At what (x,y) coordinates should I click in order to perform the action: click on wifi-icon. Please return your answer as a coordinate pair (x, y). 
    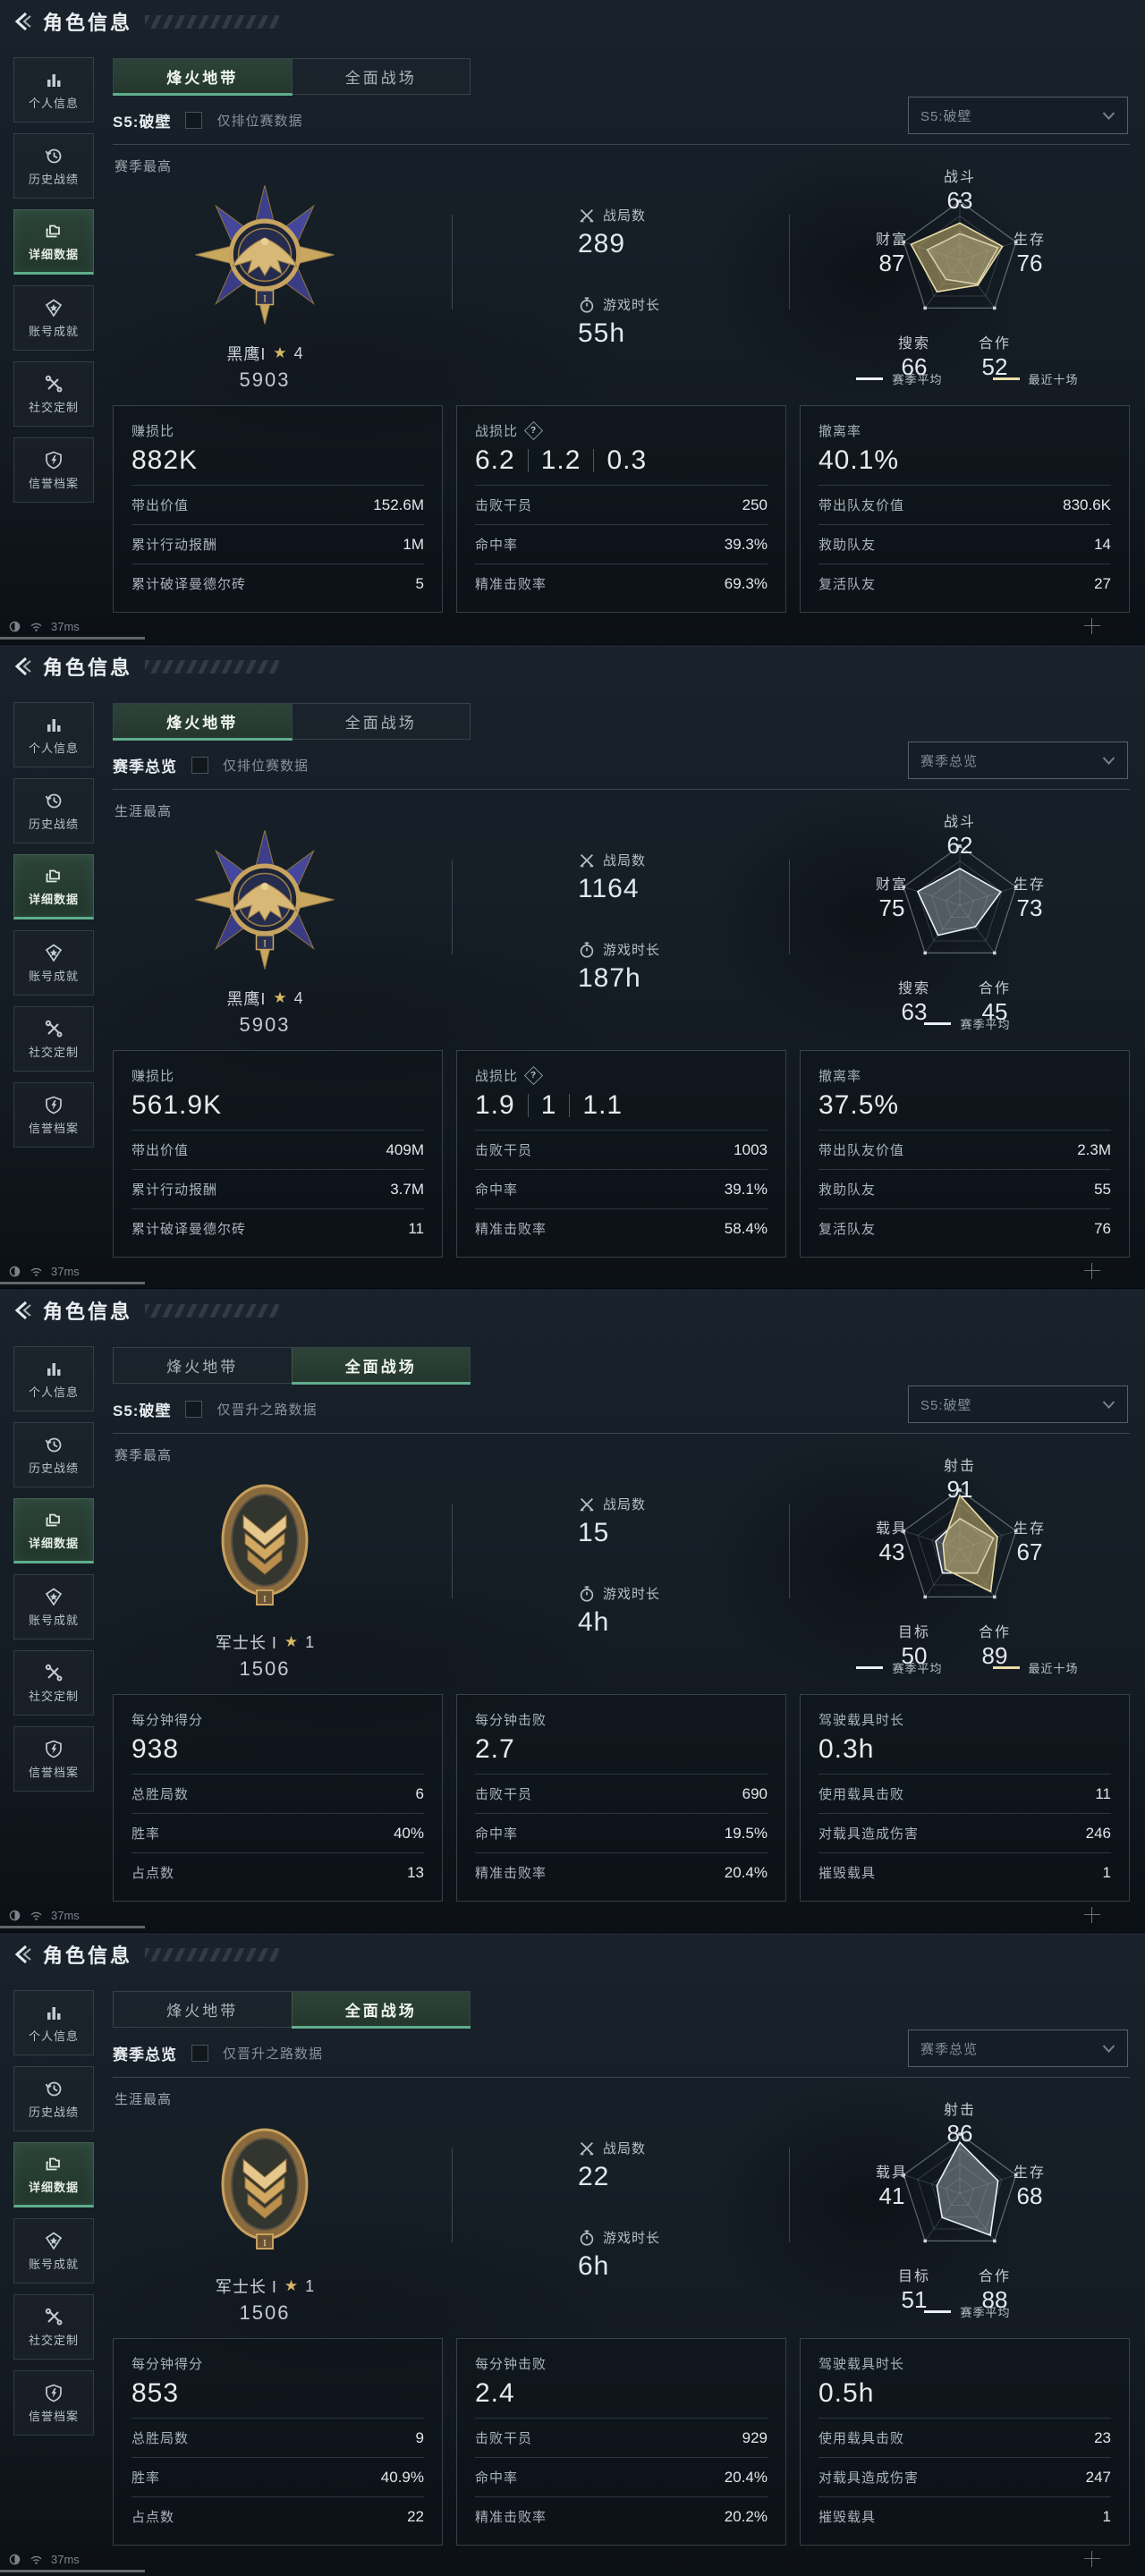
    Looking at the image, I should click on (36, 1915).